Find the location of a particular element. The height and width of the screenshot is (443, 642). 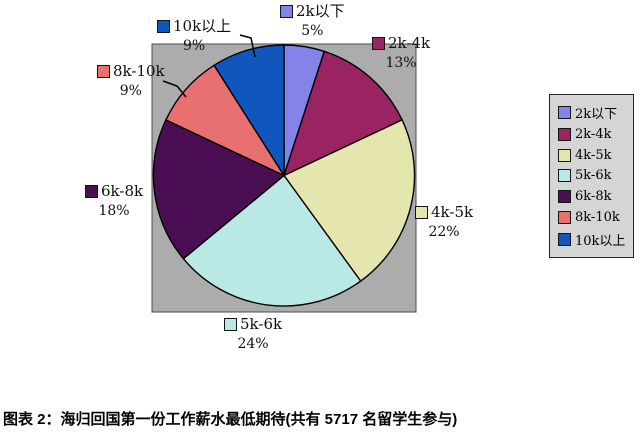

callout-6k-8k: 6k-8k 18% is located at coordinates (114, 201).